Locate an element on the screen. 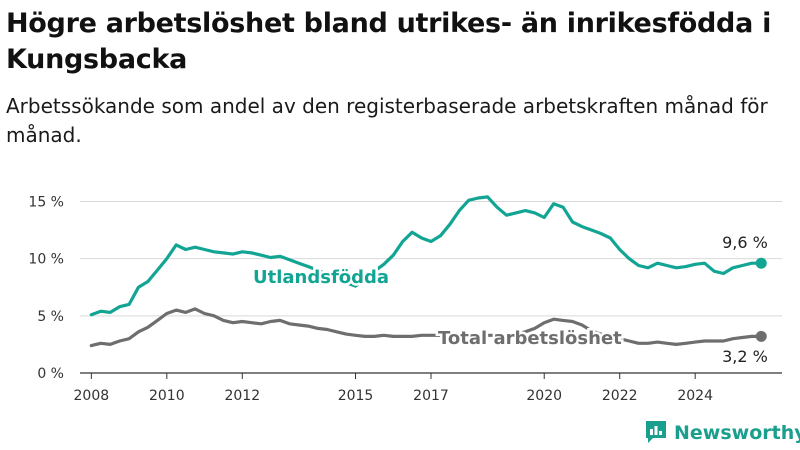 The width and height of the screenshot is (800, 450). y-tick-label: 0 % is located at coordinates (50, 374).